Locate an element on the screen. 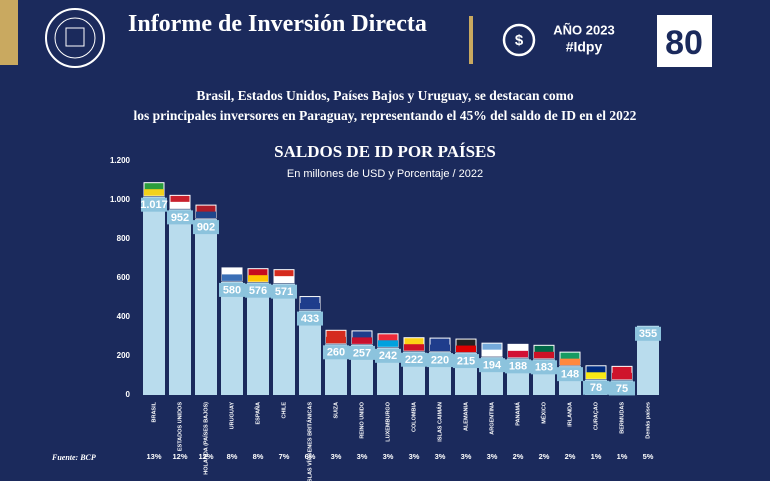 This screenshot has height=481, width=770. y-tick-label: 1.200 is located at coordinates (120, 160).